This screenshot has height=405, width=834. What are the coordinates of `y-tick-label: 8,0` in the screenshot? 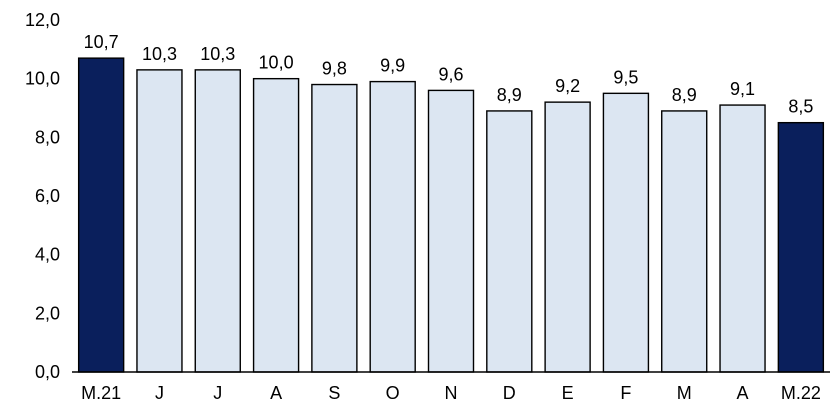 It's located at (47, 137).